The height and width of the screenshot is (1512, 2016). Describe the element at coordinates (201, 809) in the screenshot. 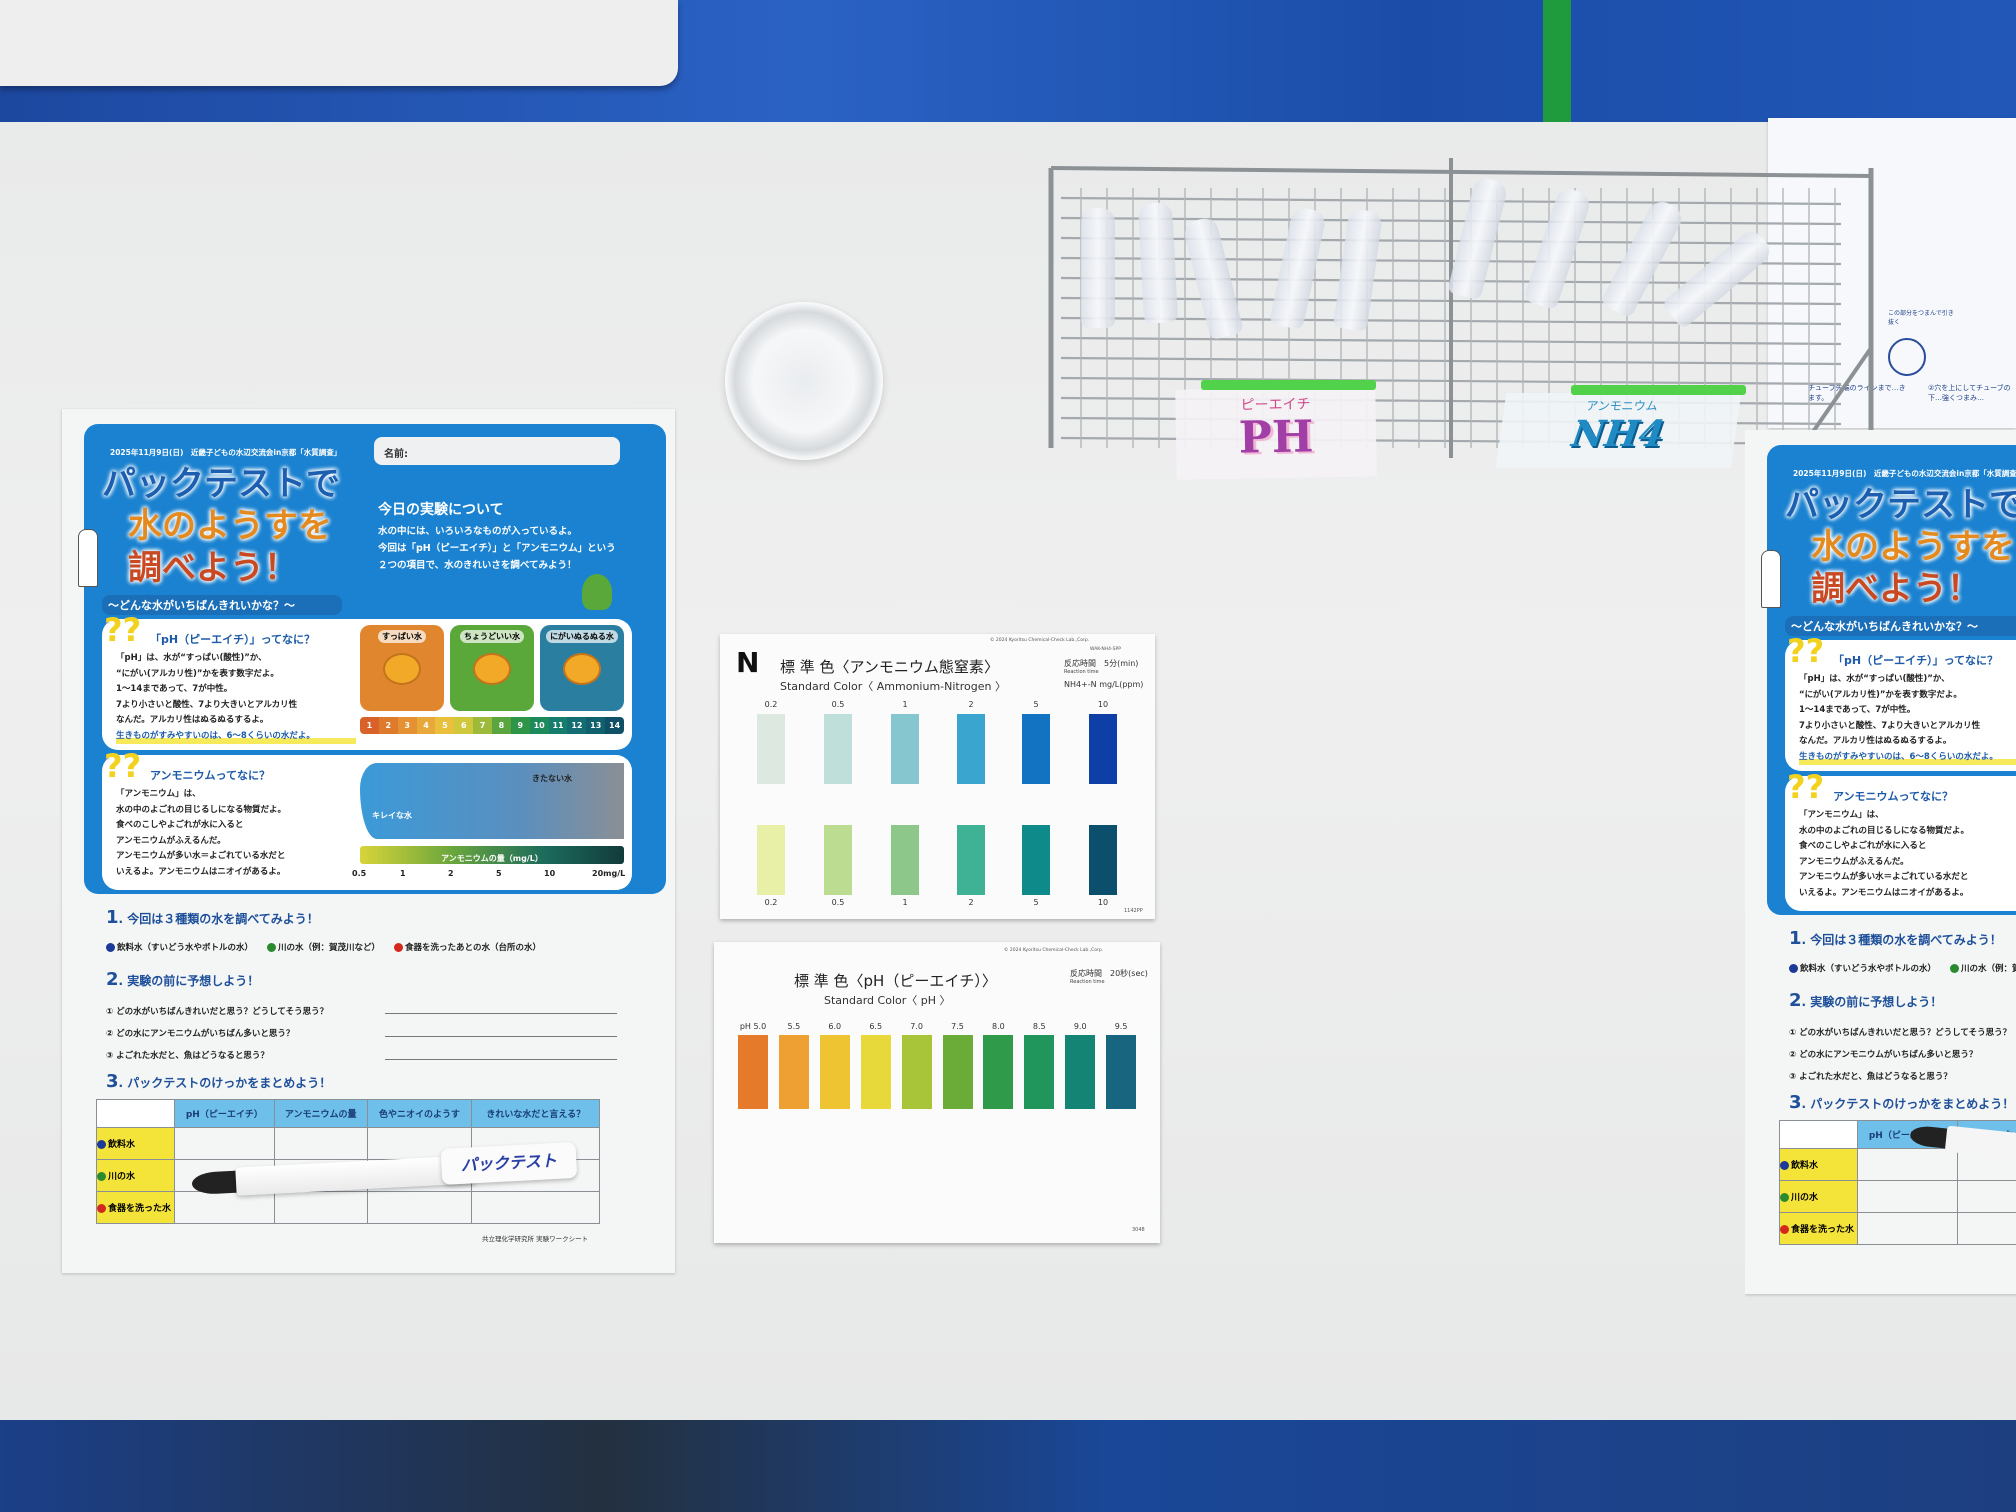

I see `ammonium-text-line: 水の中のよごれの目じるしになる物質だよ。` at that location.